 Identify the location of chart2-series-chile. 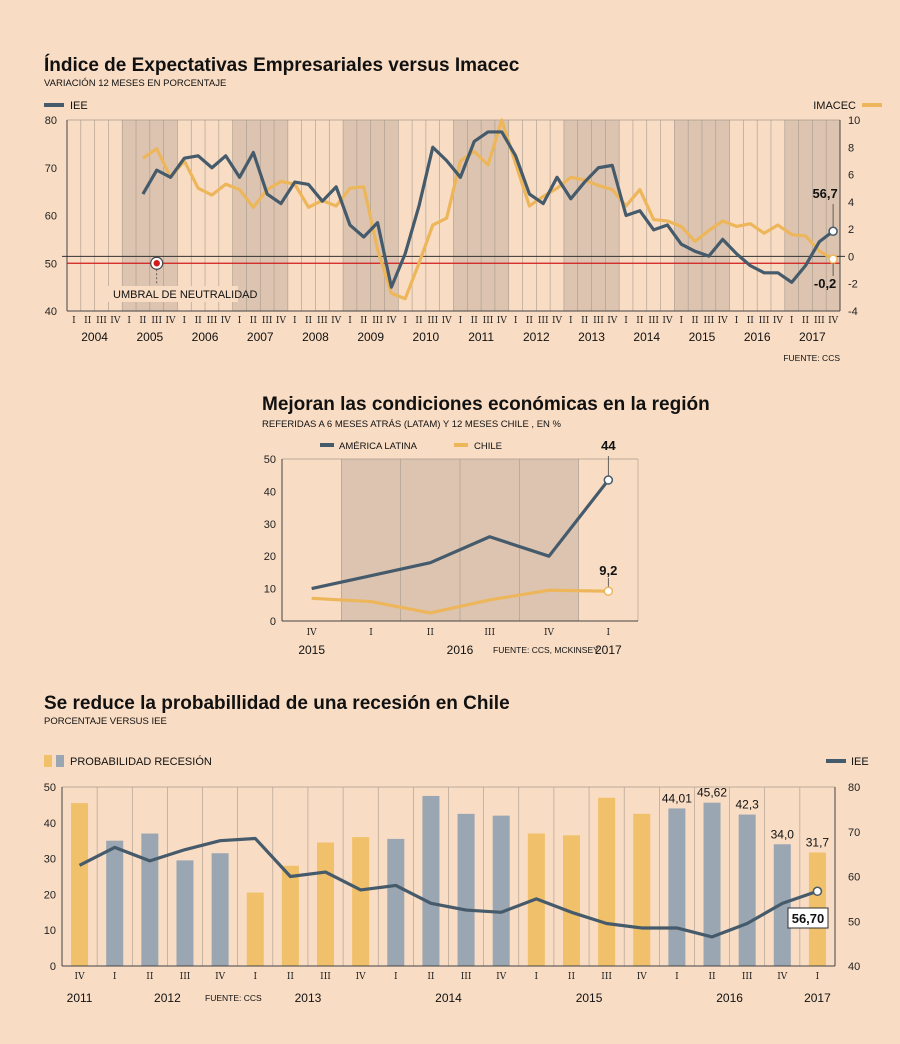
(460, 601).